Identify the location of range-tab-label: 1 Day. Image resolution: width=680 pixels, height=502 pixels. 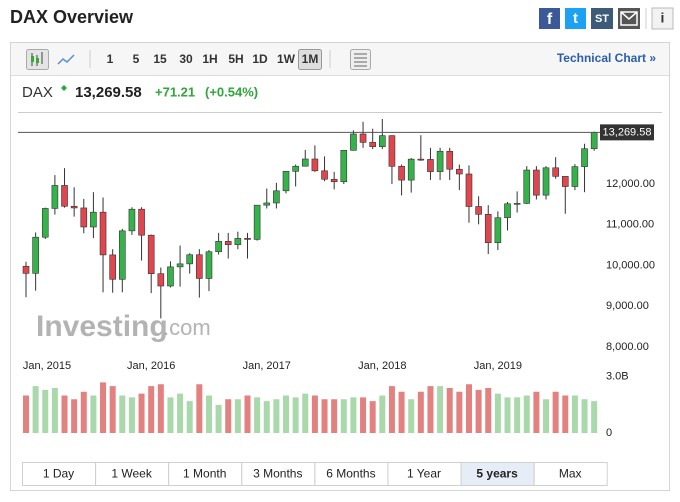
(58, 474).